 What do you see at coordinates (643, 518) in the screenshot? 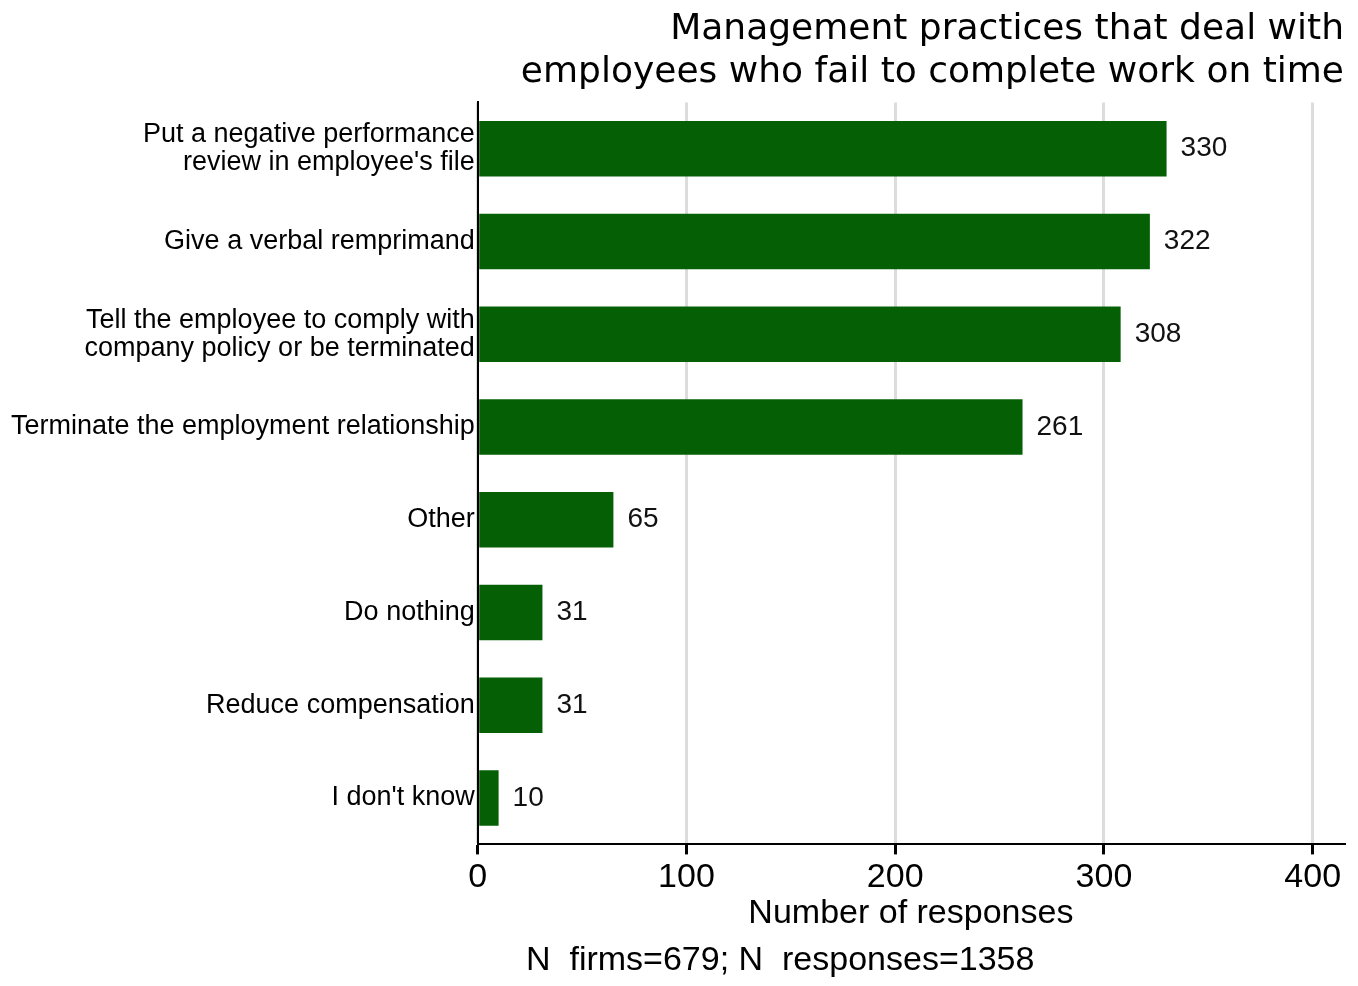
I see `data-label: 65` at bounding box center [643, 518].